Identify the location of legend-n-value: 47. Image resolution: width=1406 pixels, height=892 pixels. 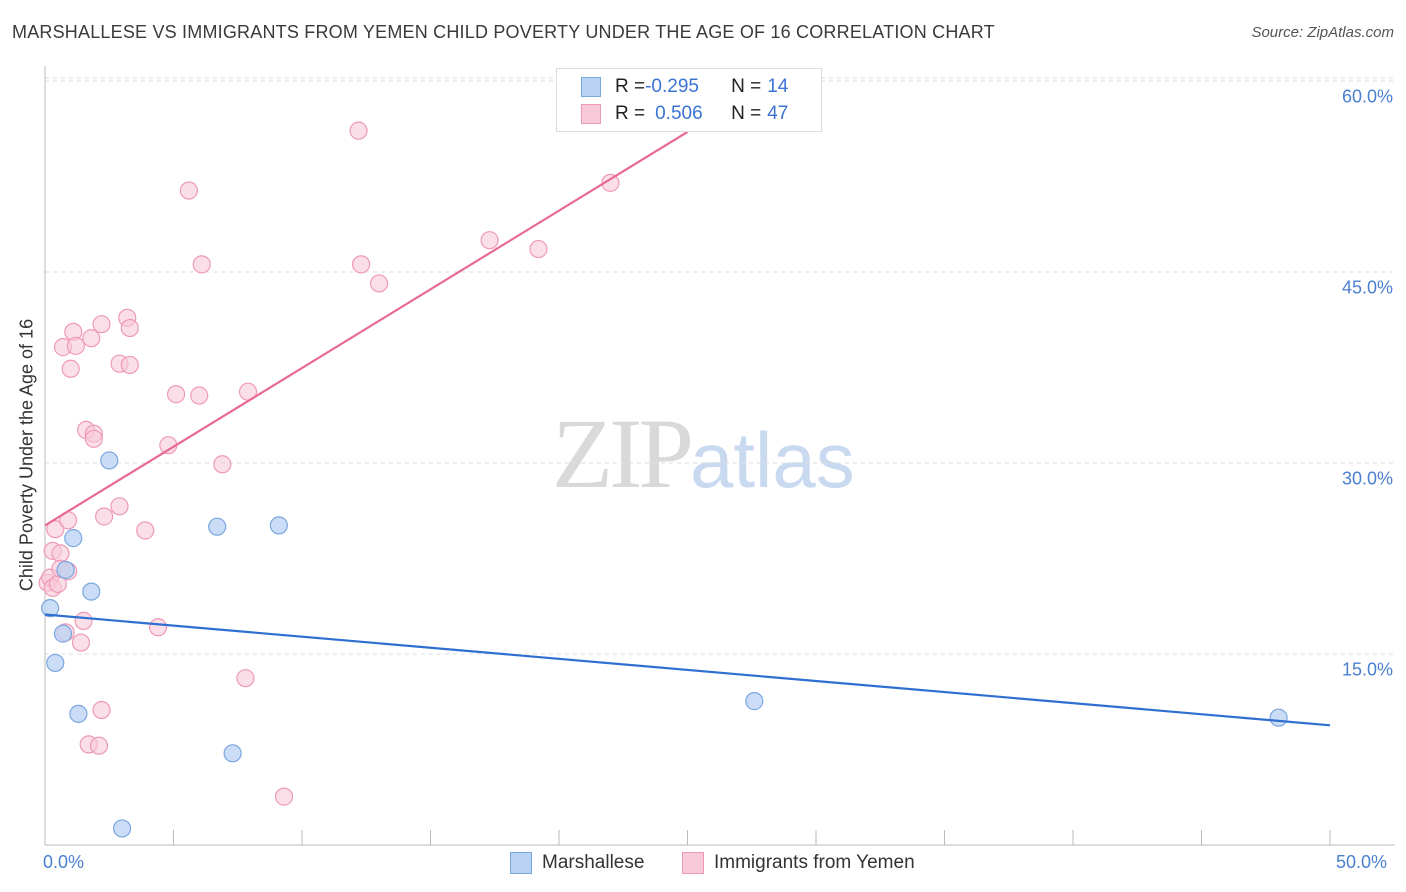
(778, 113).